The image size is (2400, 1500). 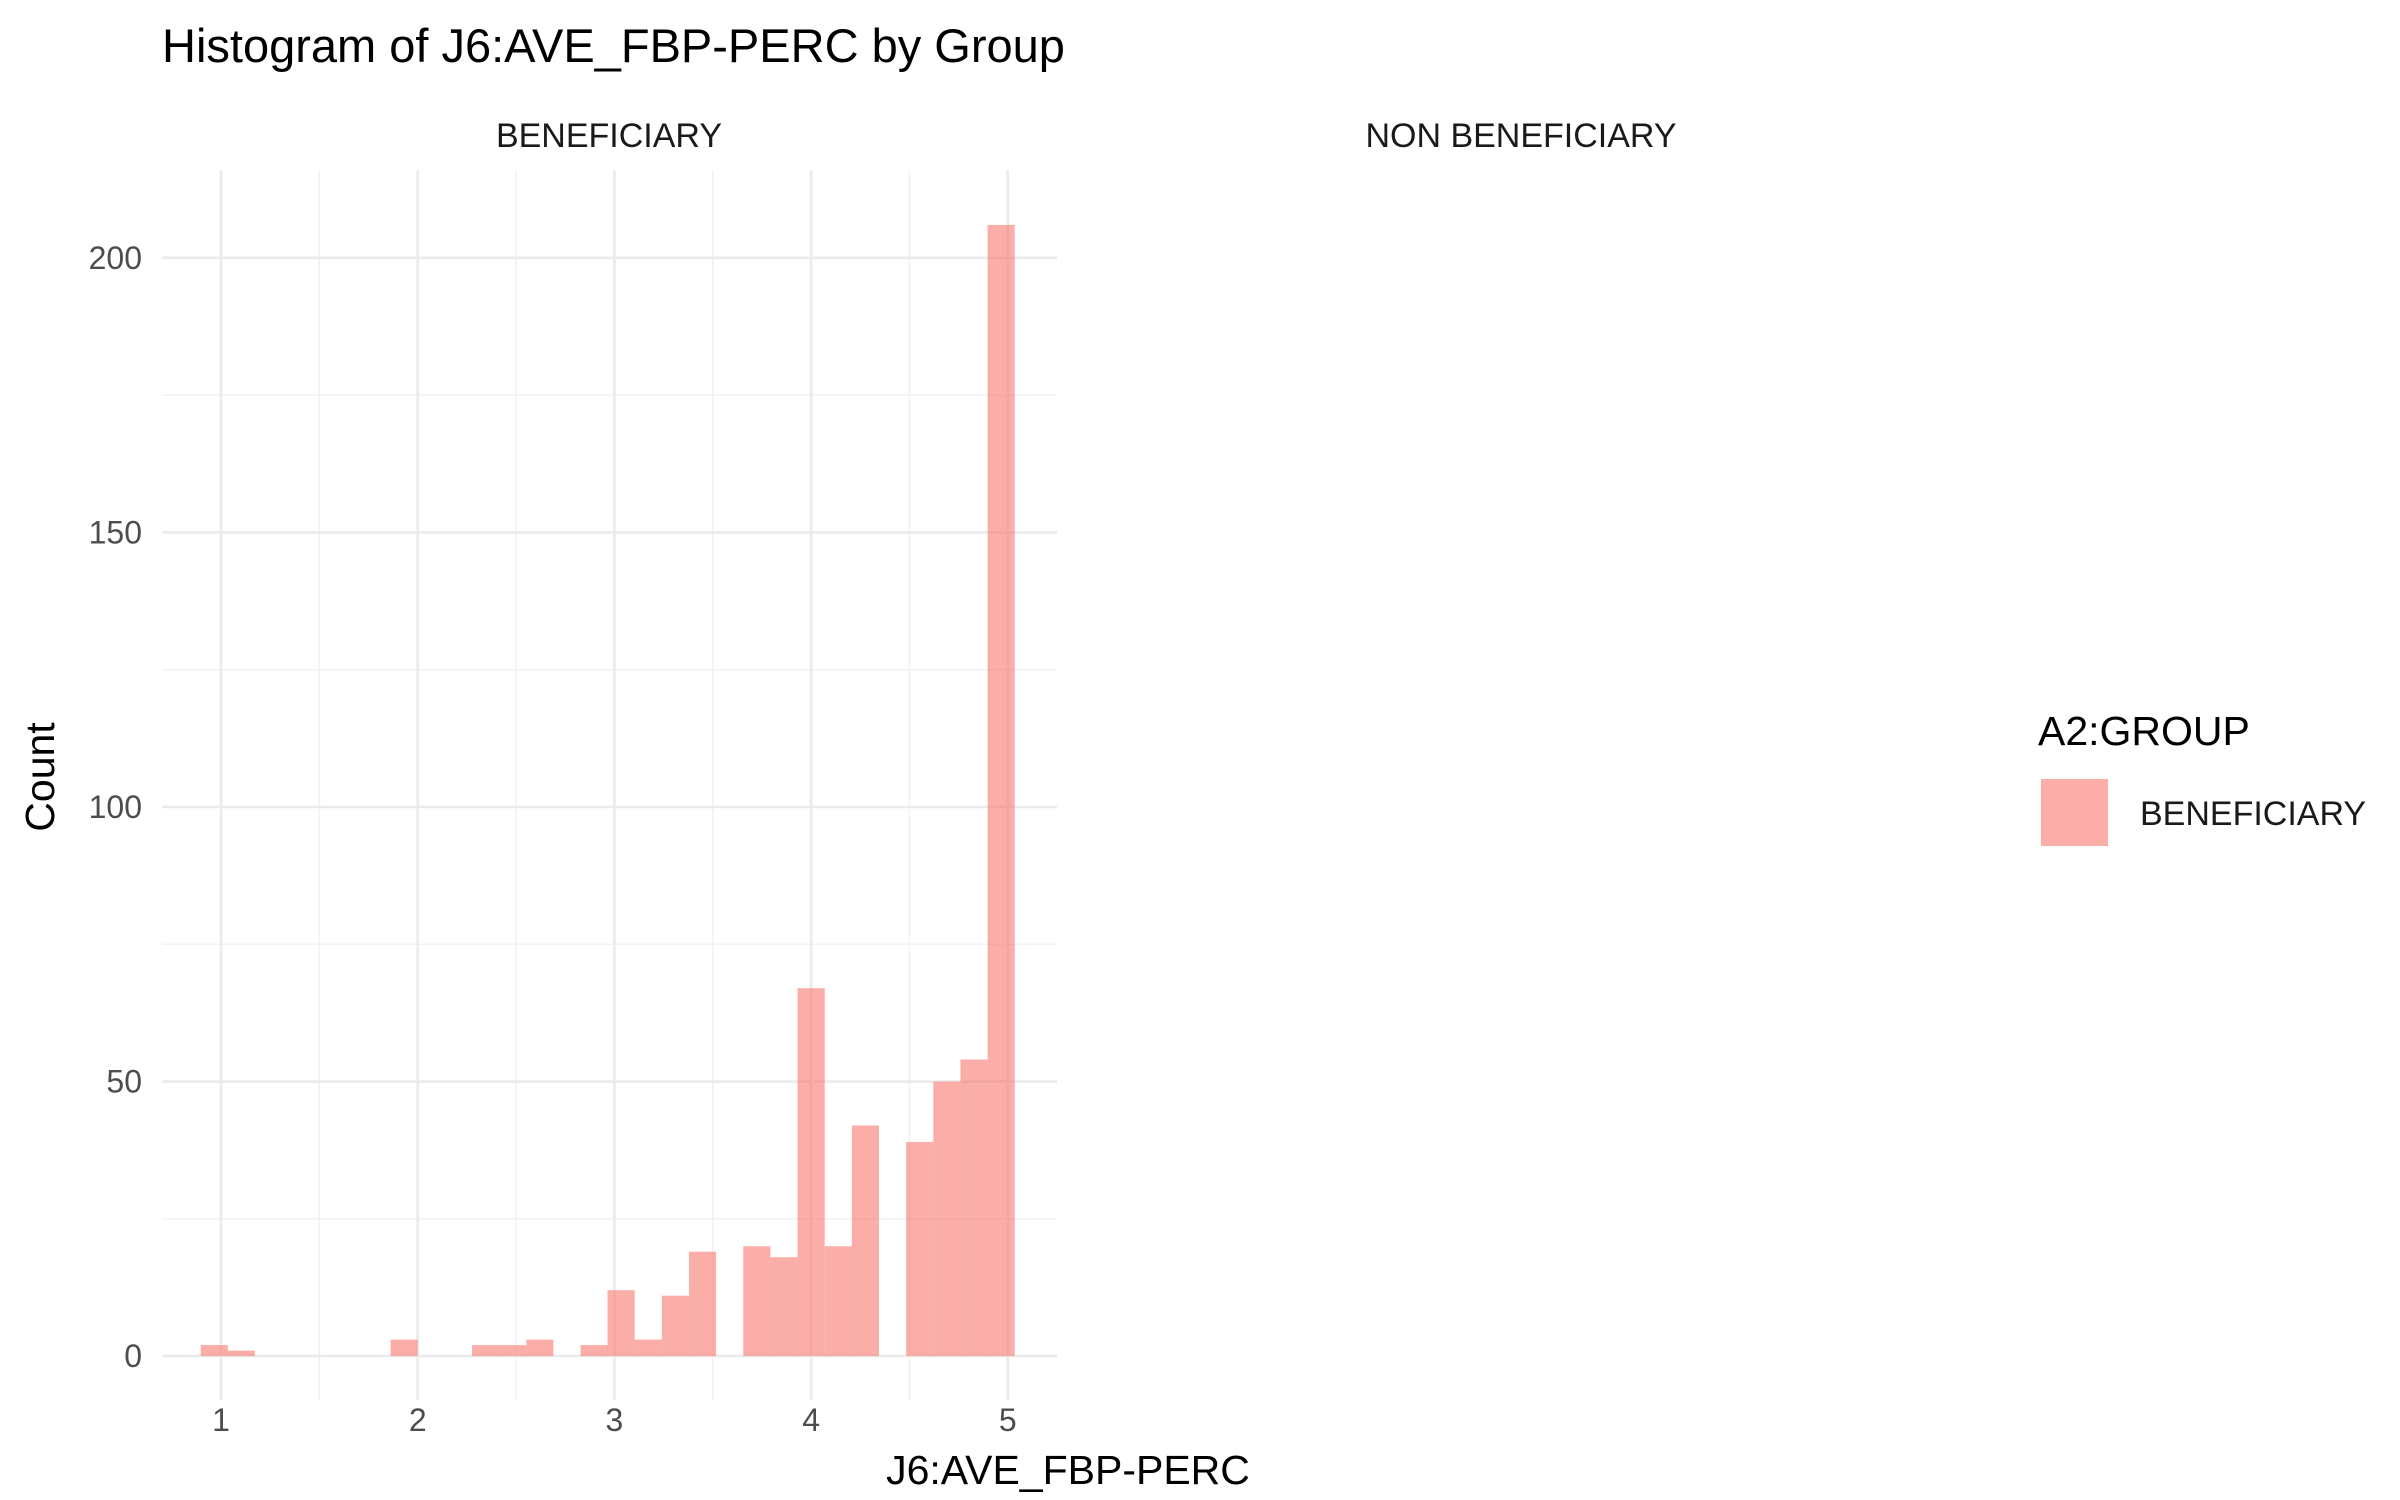 What do you see at coordinates (418, 1420) in the screenshot?
I see `x-tick-label: 2` at bounding box center [418, 1420].